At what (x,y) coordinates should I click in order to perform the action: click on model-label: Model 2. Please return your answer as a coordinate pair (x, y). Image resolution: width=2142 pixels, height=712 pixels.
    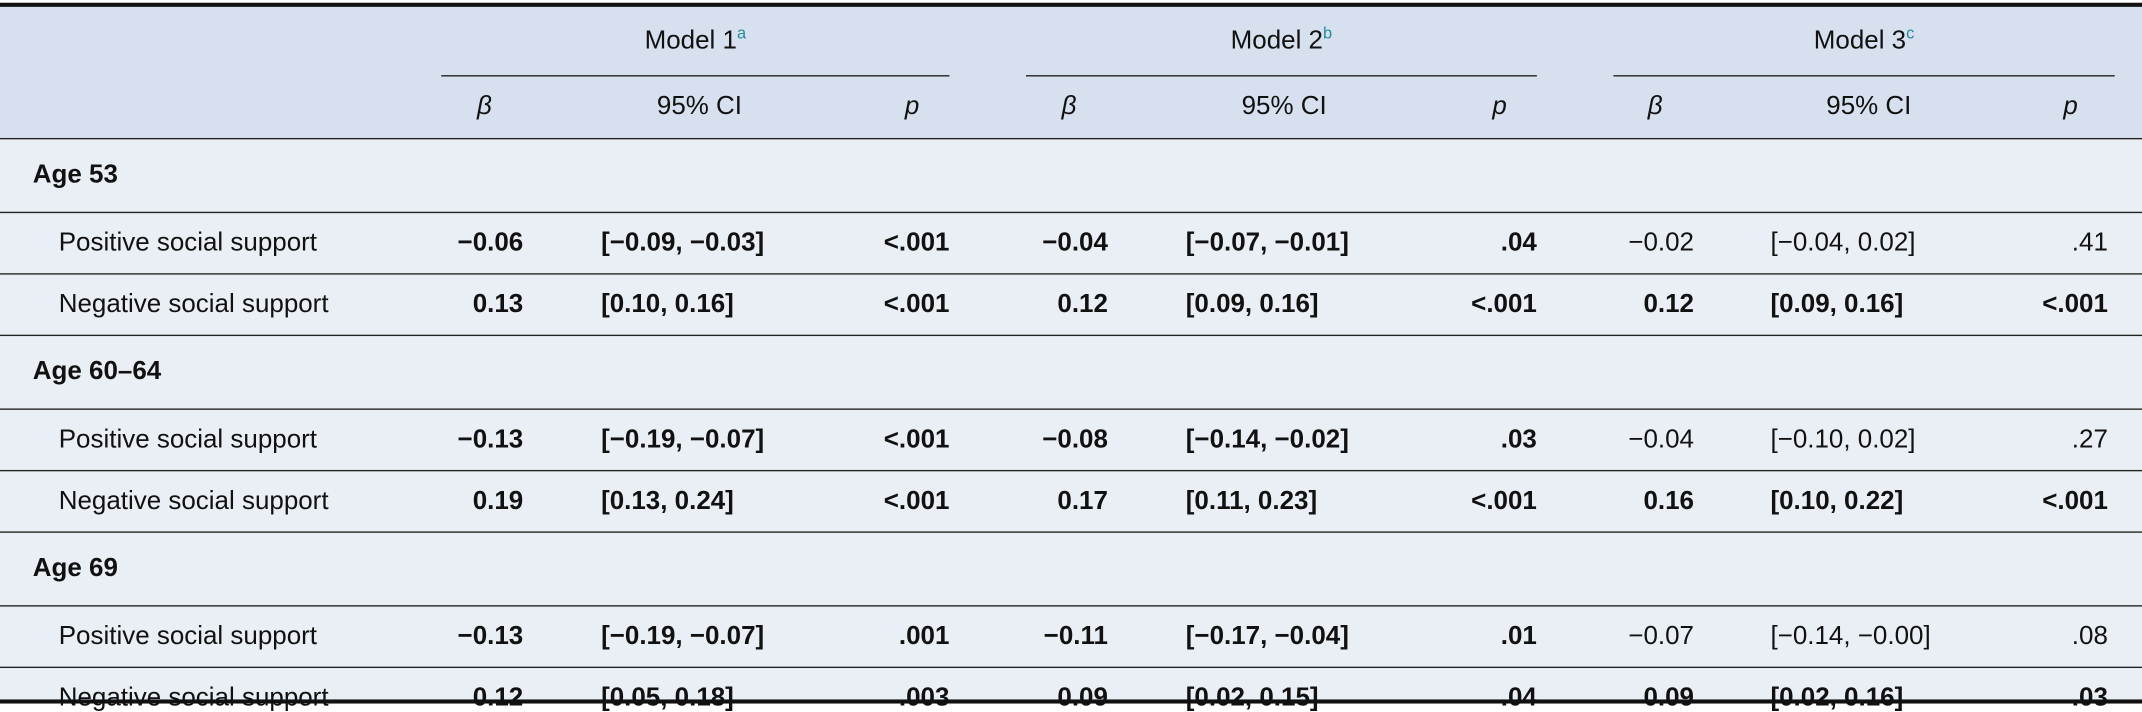
    Looking at the image, I should click on (1277, 41).